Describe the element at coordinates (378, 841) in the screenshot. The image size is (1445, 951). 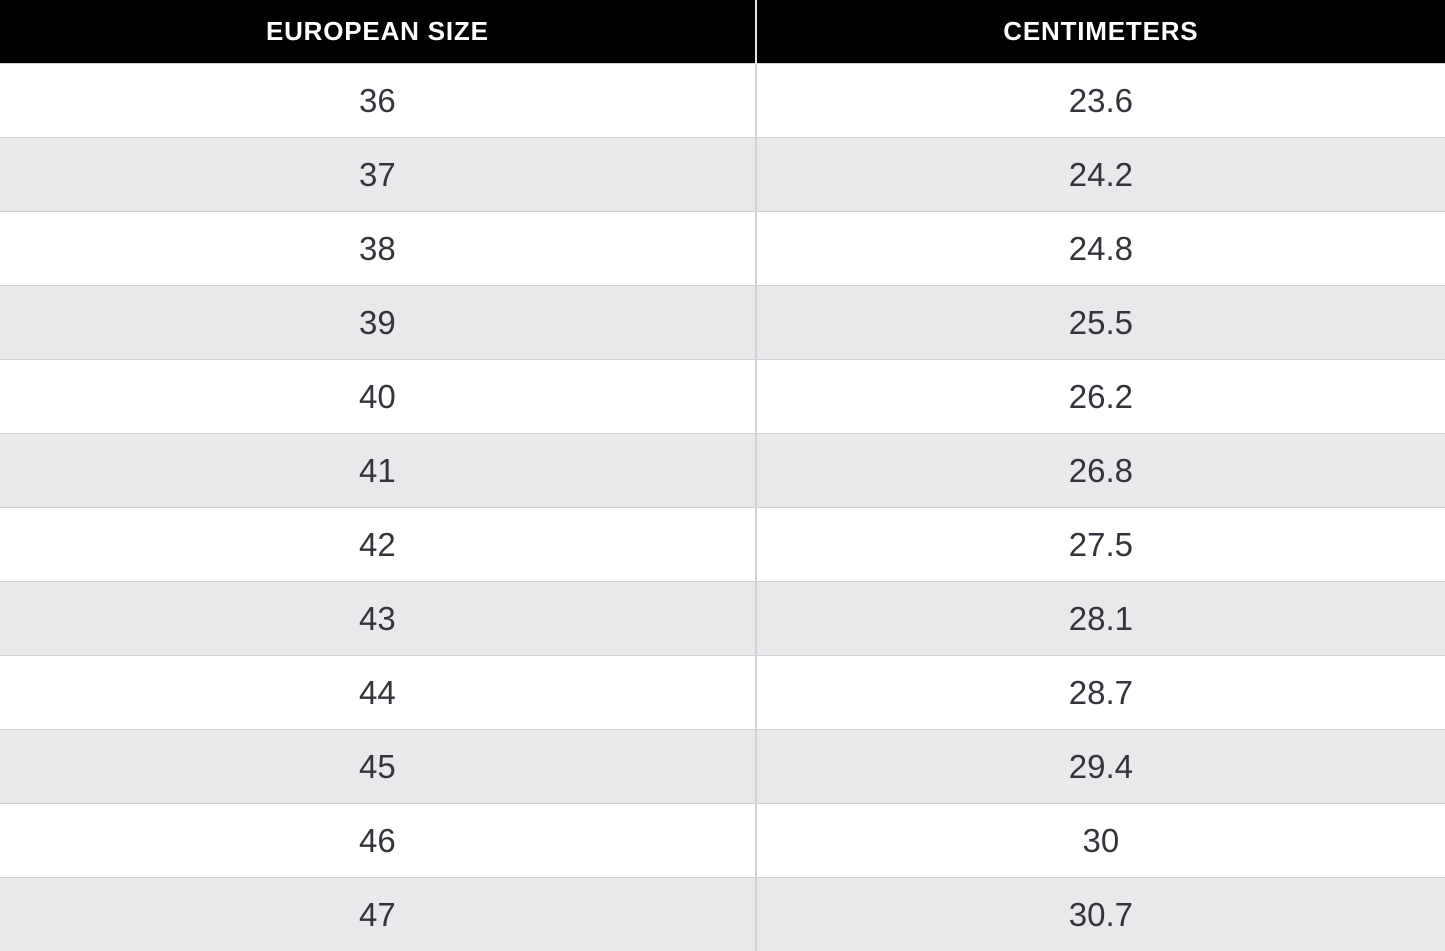
I see `size-cell: 46` at that location.